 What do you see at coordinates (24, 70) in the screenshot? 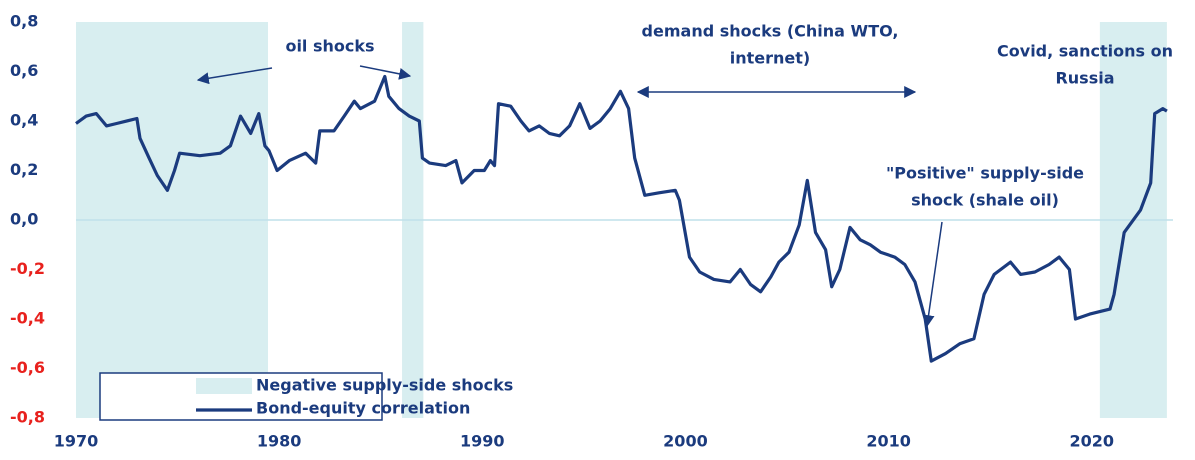
I see `y-tick-label: 0,6` at bounding box center [24, 70].